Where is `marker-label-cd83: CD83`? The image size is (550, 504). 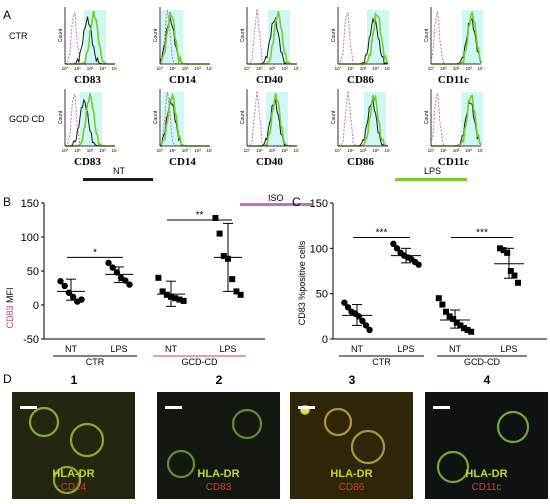 marker-label-cd83: CD83 is located at coordinates (87, 80).